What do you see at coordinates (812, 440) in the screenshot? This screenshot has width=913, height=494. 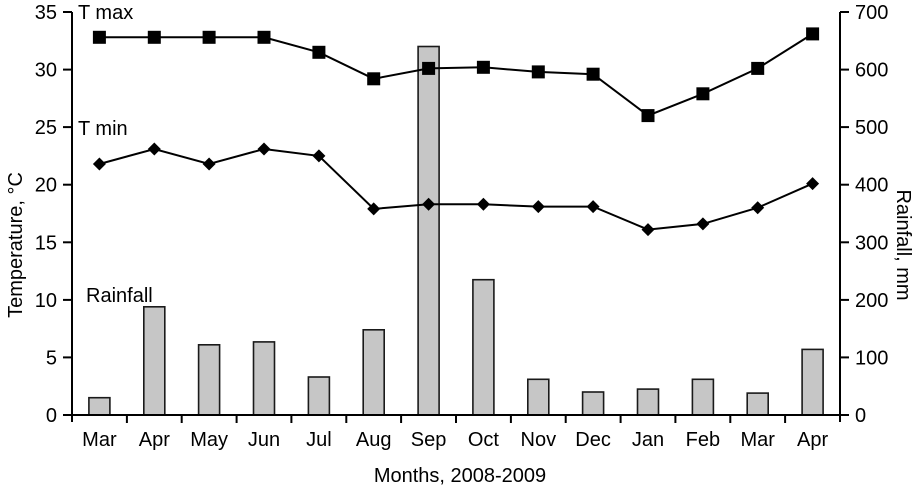 I see `month-label-apr-13: Apr` at bounding box center [812, 440].